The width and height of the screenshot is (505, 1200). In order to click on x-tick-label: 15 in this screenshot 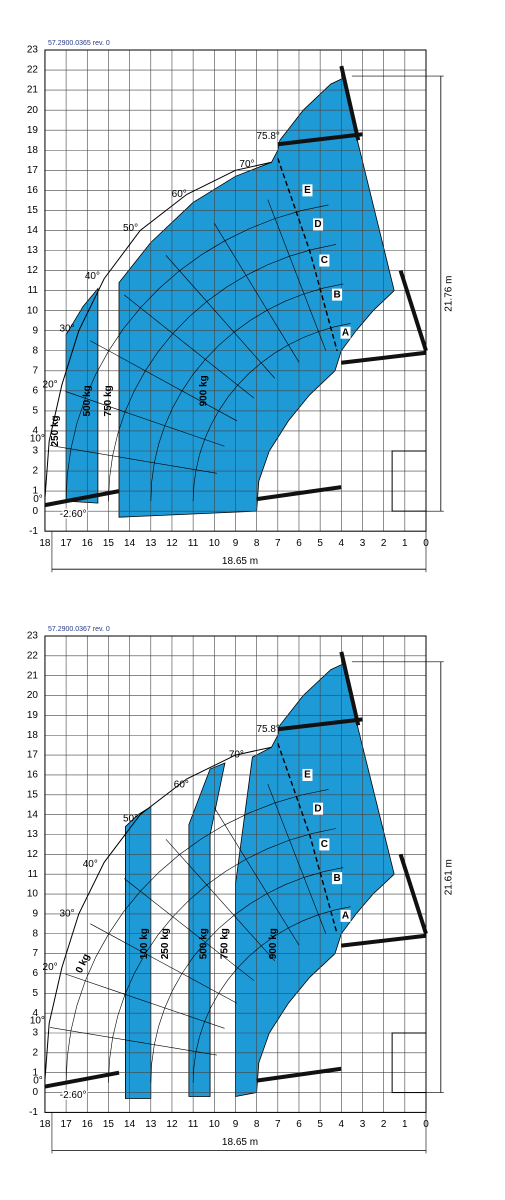, I will do `click(109, 1124)`.